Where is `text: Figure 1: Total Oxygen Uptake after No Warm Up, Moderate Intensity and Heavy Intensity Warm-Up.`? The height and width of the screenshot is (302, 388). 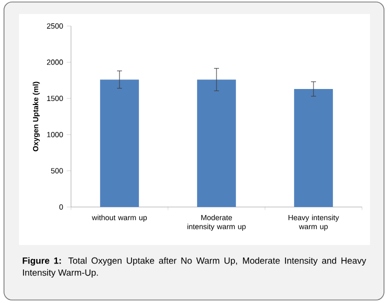 text: Figure 1: Total Oxygen Uptake after No Warm Up, Moderate Intensity and Heavy Intensity Warm-Up. is located at coordinates (194, 267).